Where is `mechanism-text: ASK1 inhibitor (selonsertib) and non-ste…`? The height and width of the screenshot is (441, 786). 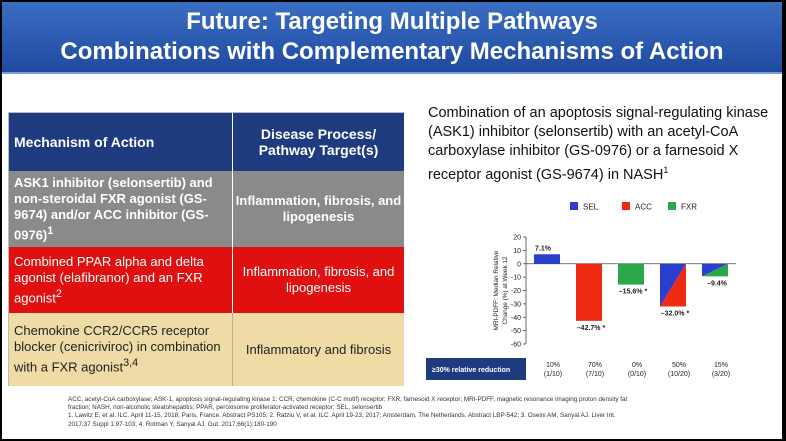
mechanism-text: ASK1 inhibitor (selonsertib) and non-ste… is located at coordinates (123, 209).